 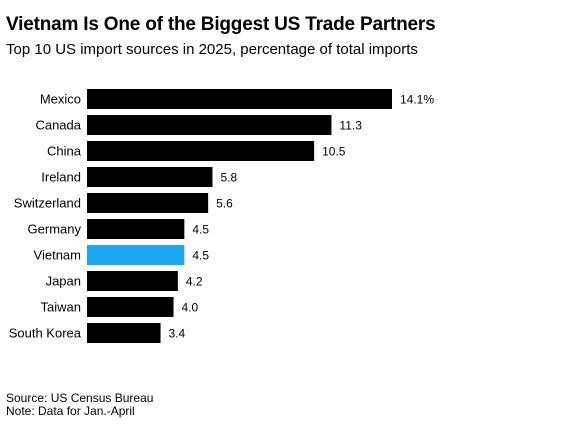 I want to click on category-label-ireland: Ireland, so click(x=61, y=177).